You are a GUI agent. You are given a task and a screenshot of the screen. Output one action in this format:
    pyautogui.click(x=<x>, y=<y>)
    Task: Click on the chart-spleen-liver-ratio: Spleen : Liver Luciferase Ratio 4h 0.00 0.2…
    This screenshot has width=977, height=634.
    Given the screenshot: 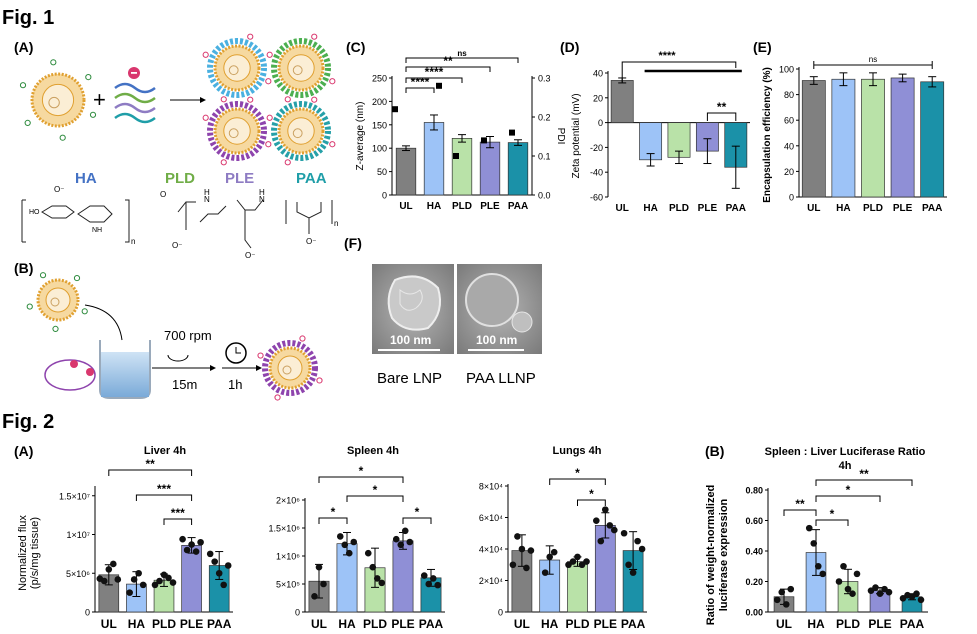 What is the action you would take?
    pyautogui.click(x=836, y=538)
    